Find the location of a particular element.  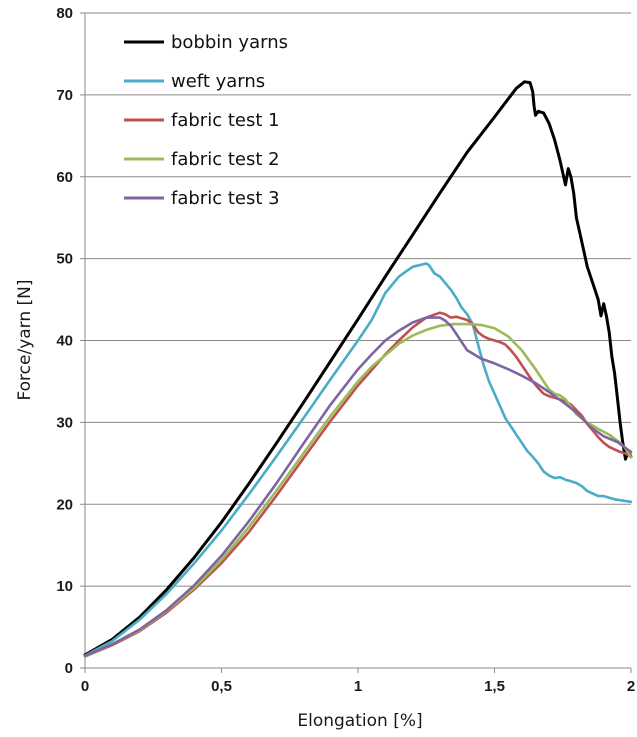

y-tick-label: 30 is located at coordinates (64, 422).